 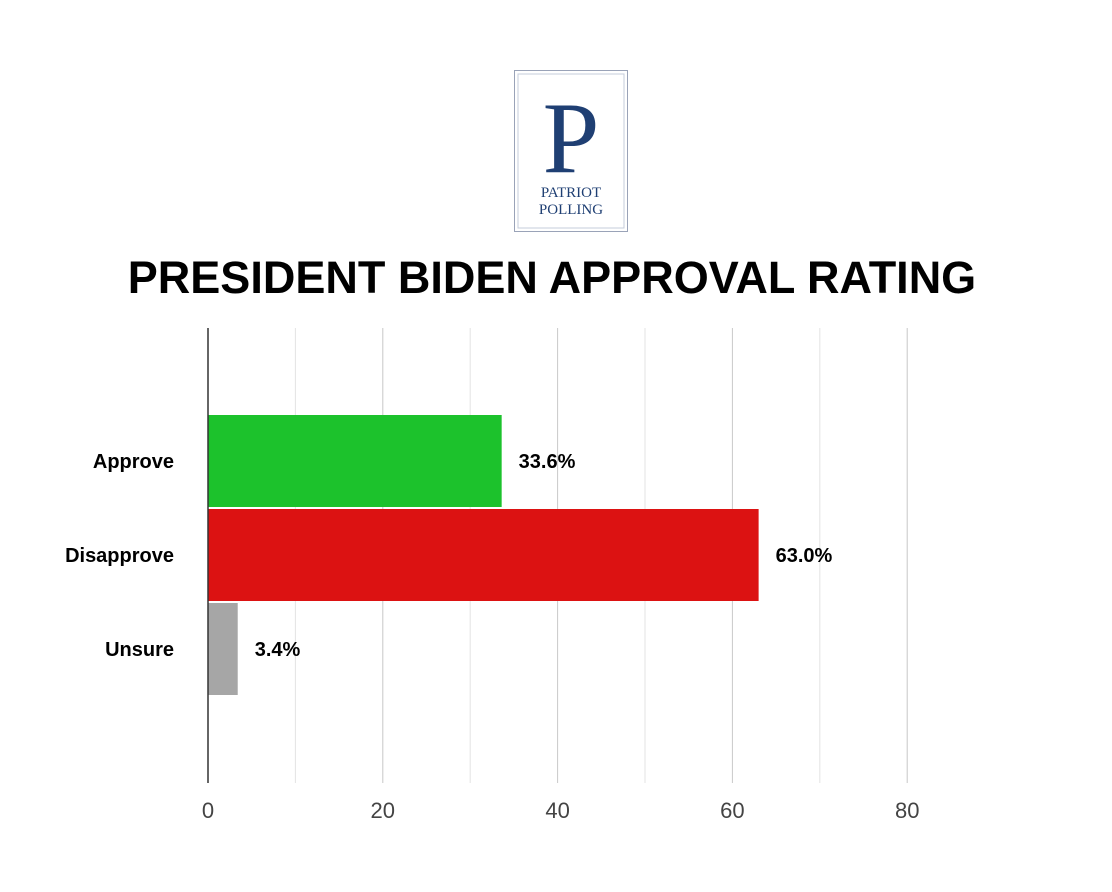 I want to click on x-tick-label-0: 0, so click(x=208, y=810).